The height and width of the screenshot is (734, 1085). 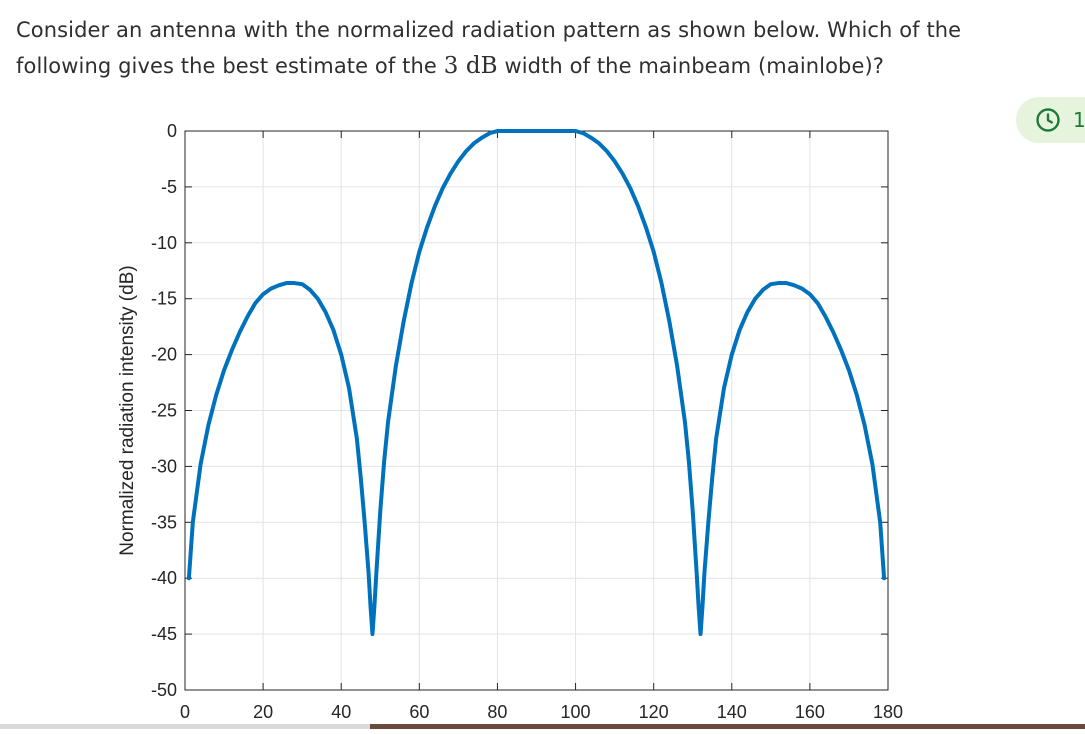 I want to click on bottom-divider-accent, so click(x=727, y=726).